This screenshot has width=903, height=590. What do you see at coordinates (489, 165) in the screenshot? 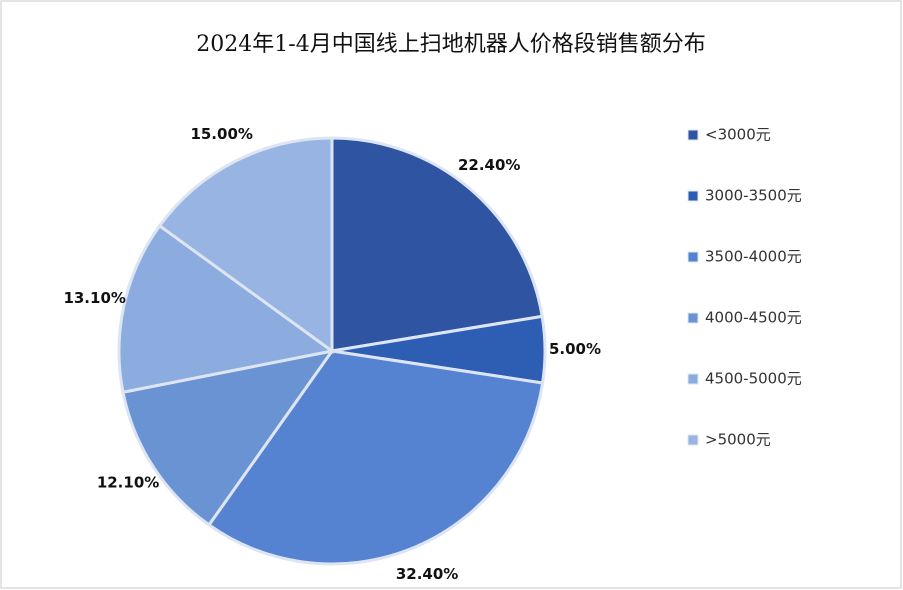
I see `data-label: 22.40%` at bounding box center [489, 165].